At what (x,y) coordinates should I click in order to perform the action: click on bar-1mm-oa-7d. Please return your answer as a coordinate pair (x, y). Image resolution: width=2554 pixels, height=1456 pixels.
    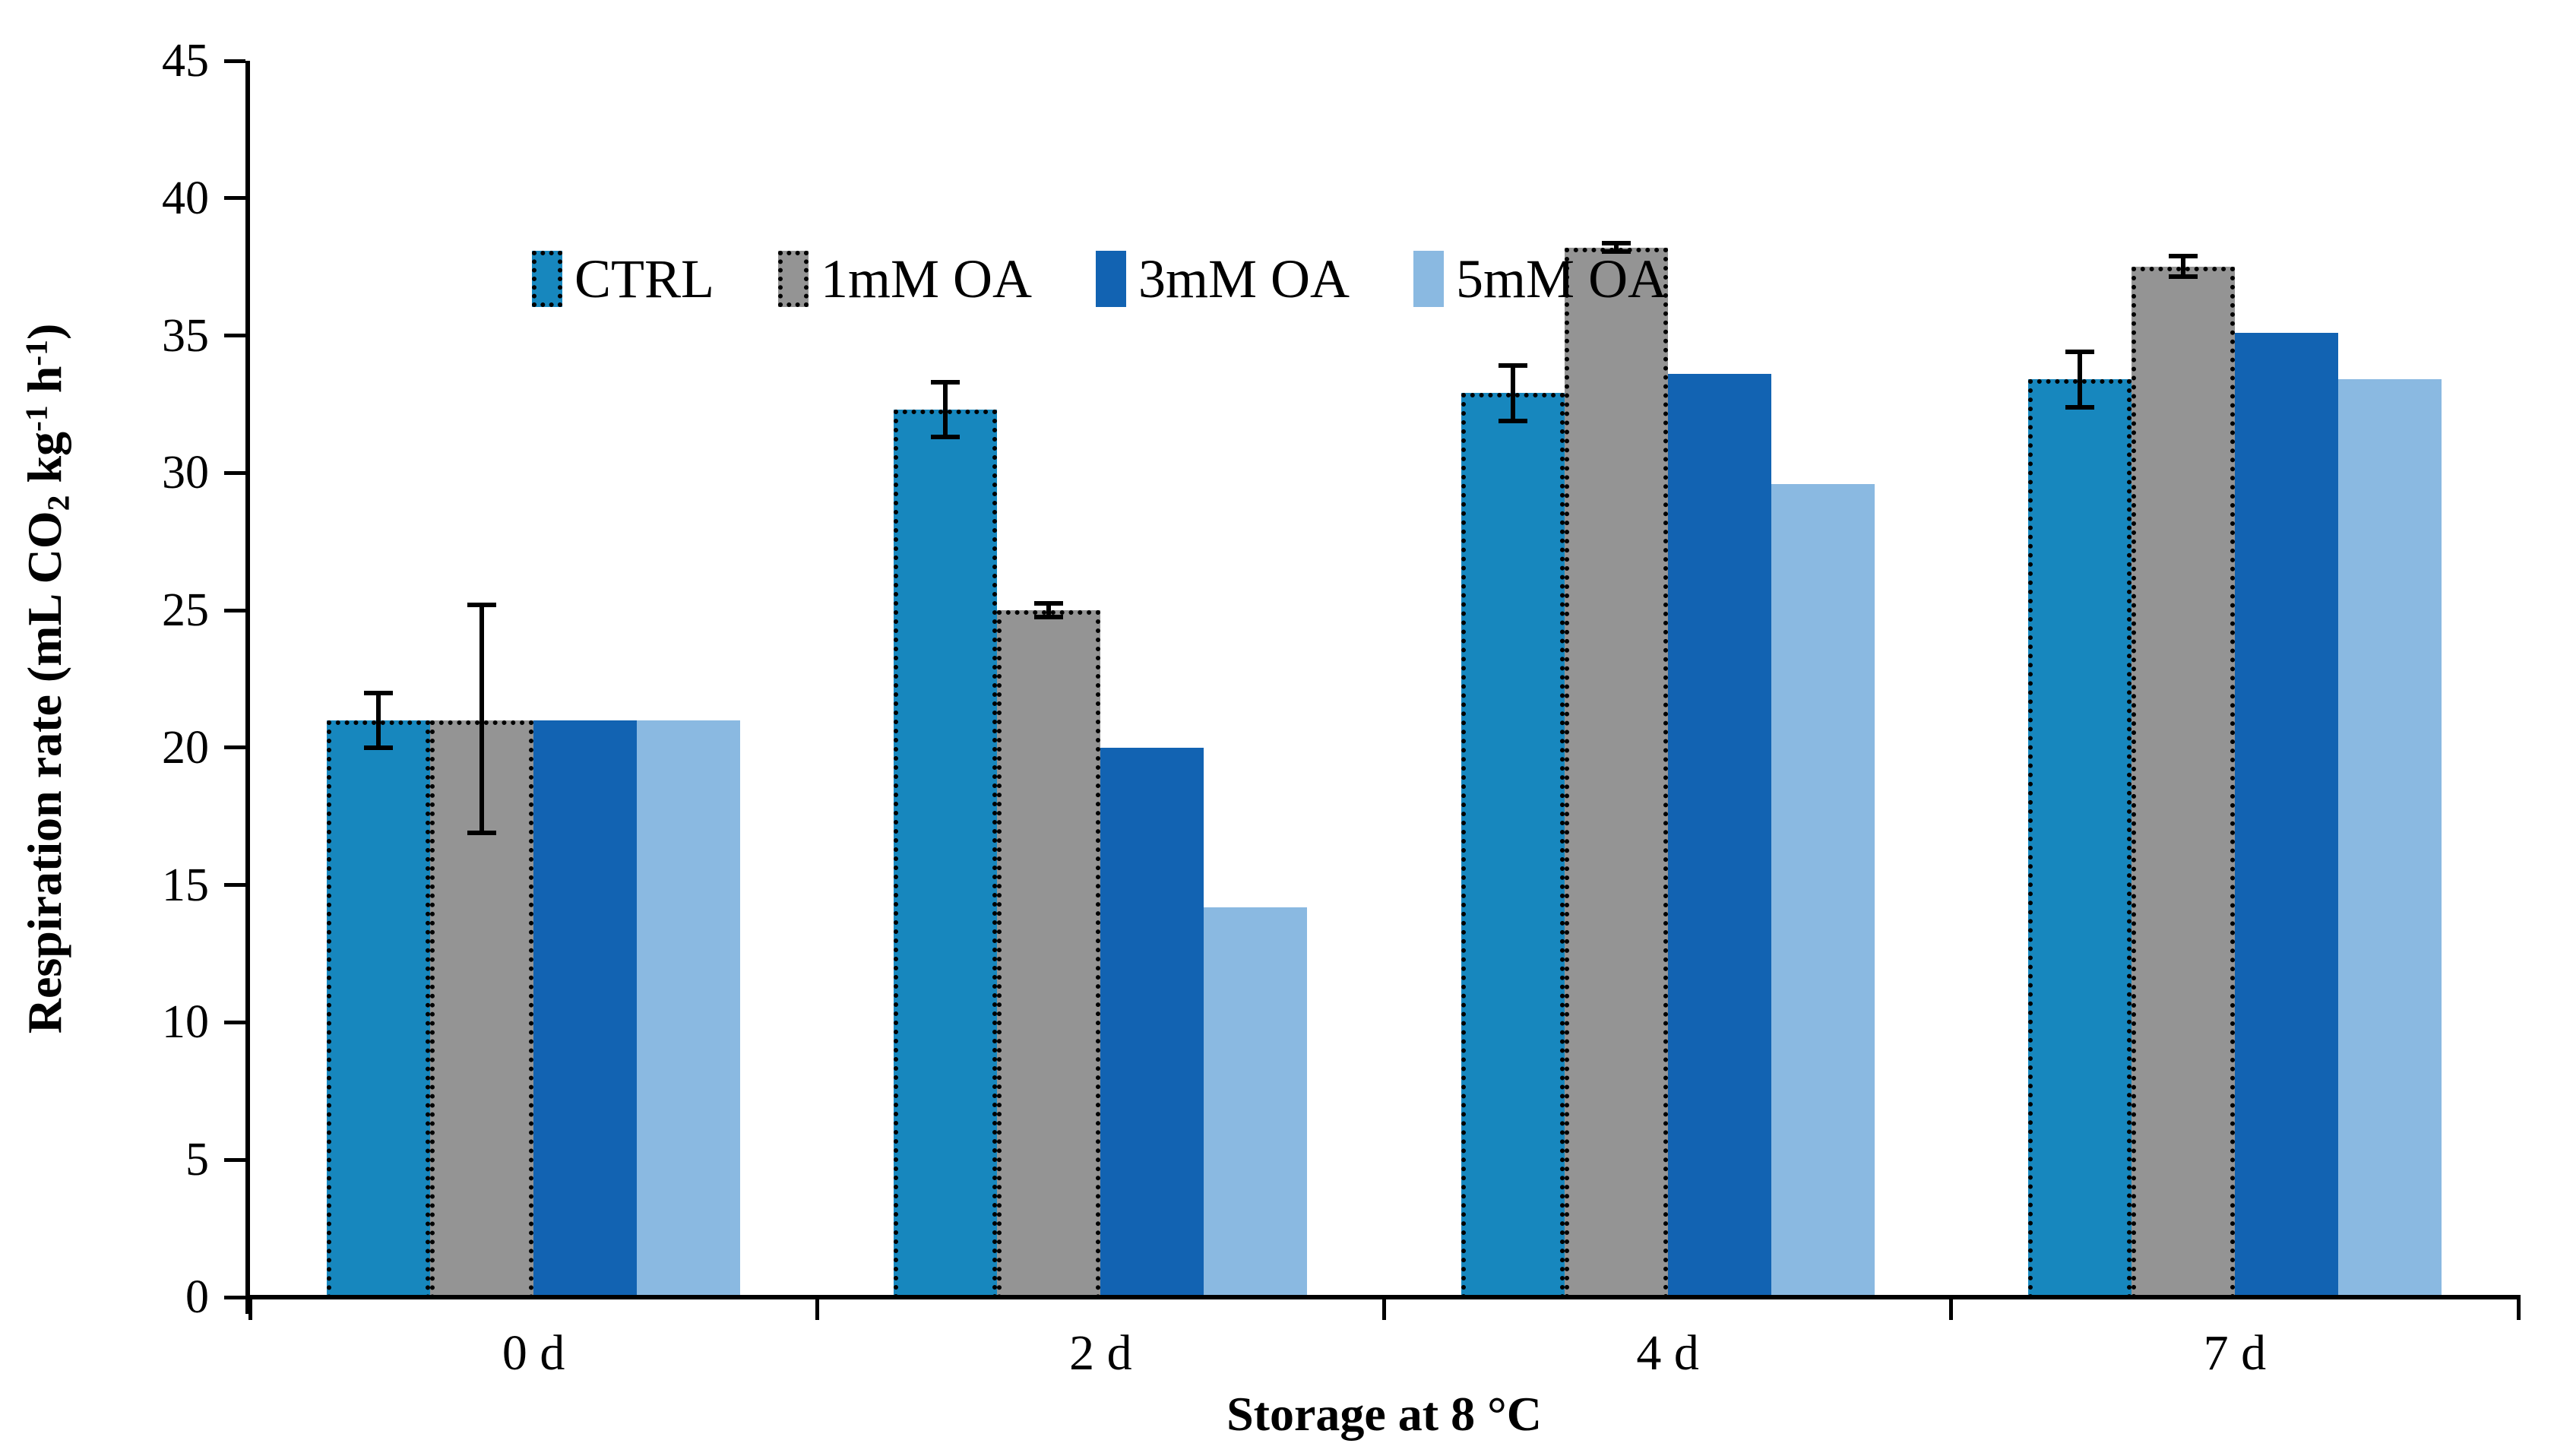
    Looking at the image, I should click on (2183, 783).